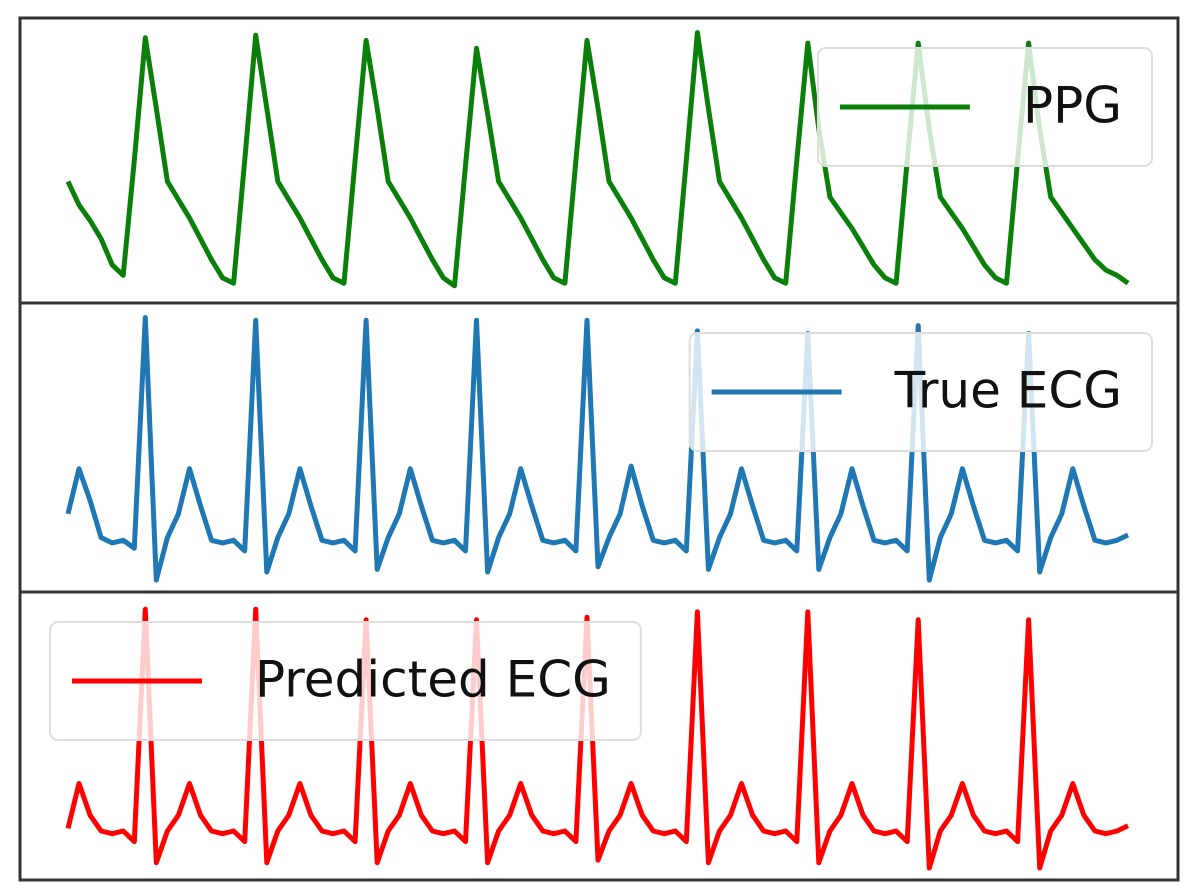 The width and height of the screenshot is (1196, 896). What do you see at coordinates (1072, 106) in the screenshot?
I see `legend-label: PPG` at bounding box center [1072, 106].